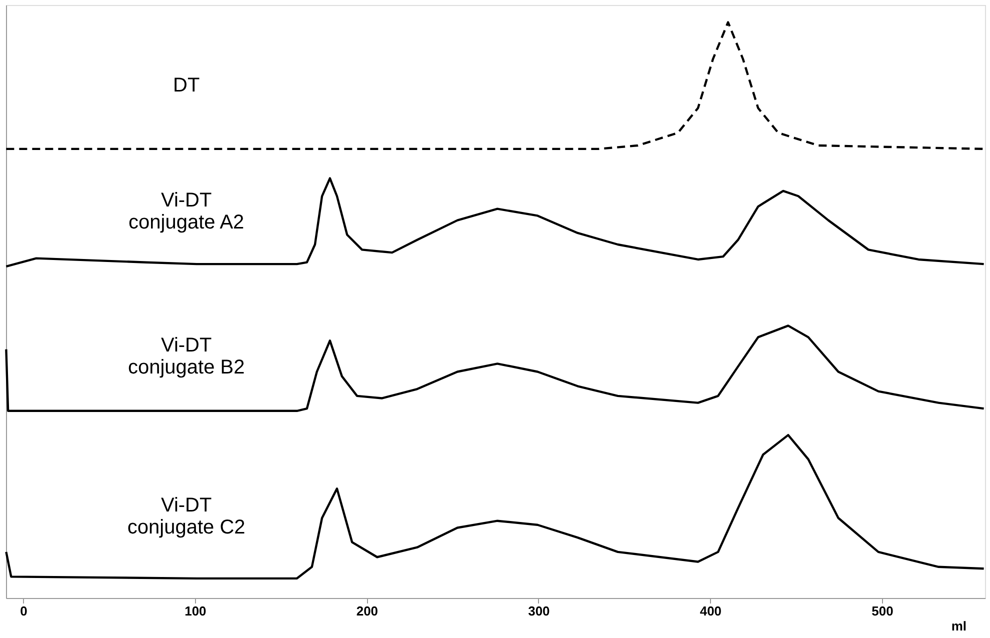  What do you see at coordinates (186, 212) in the screenshot?
I see `series-label: Vi-DT conjugate A2` at bounding box center [186, 212].